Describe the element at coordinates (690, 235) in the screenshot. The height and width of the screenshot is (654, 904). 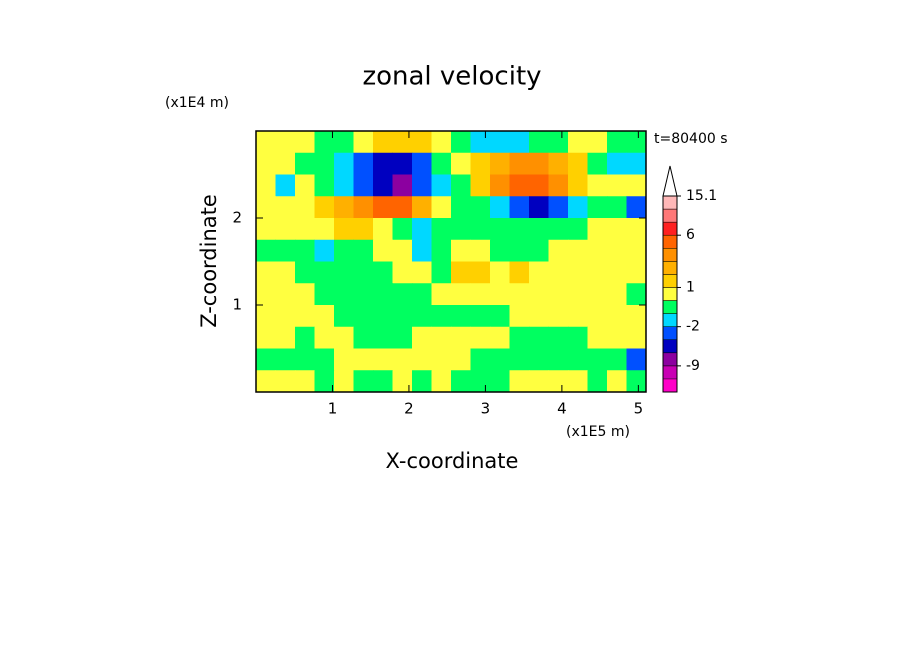
I see `colorbar-tick-label: 6` at that location.